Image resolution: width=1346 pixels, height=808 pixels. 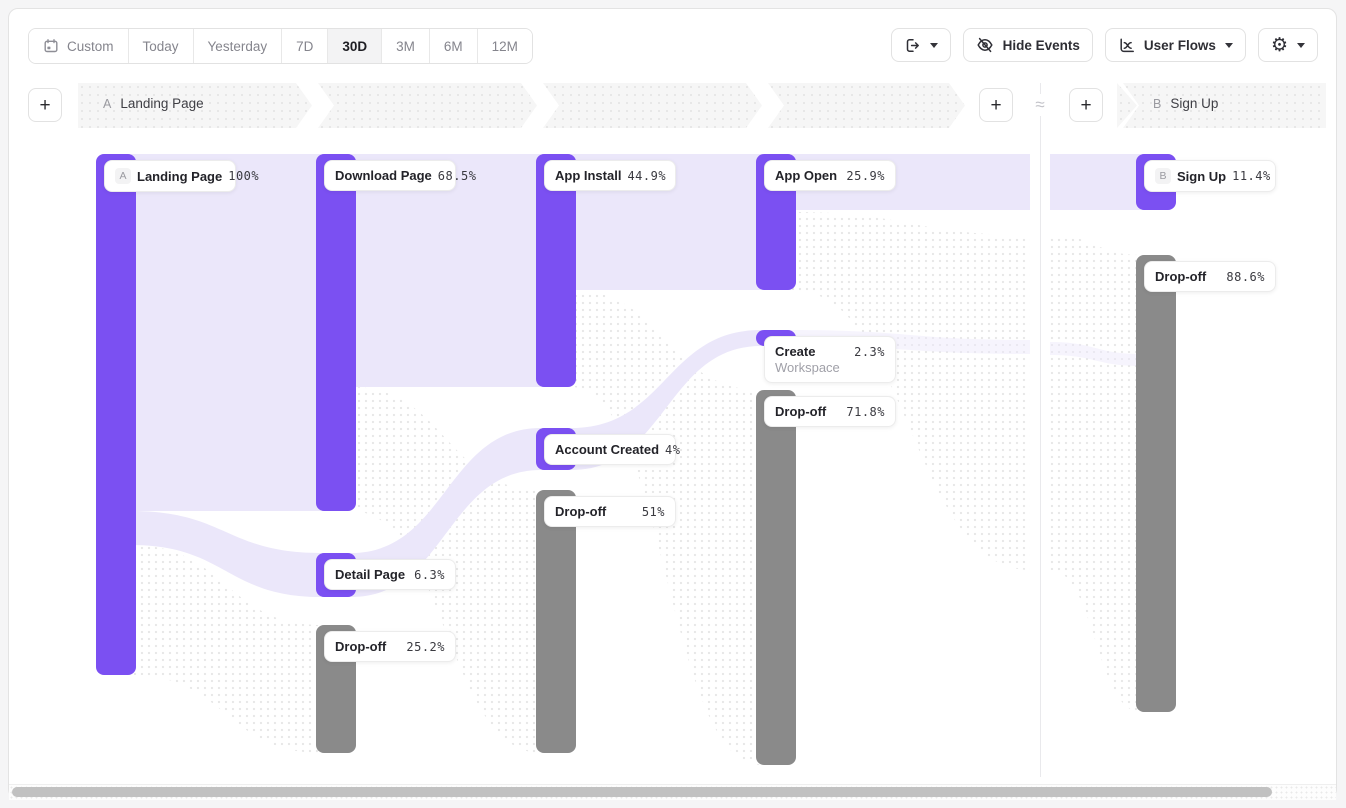 What do you see at coordinates (996, 105) in the screenshot?
I see `add-step-button-mid: +` at bounding box center [996, 105].